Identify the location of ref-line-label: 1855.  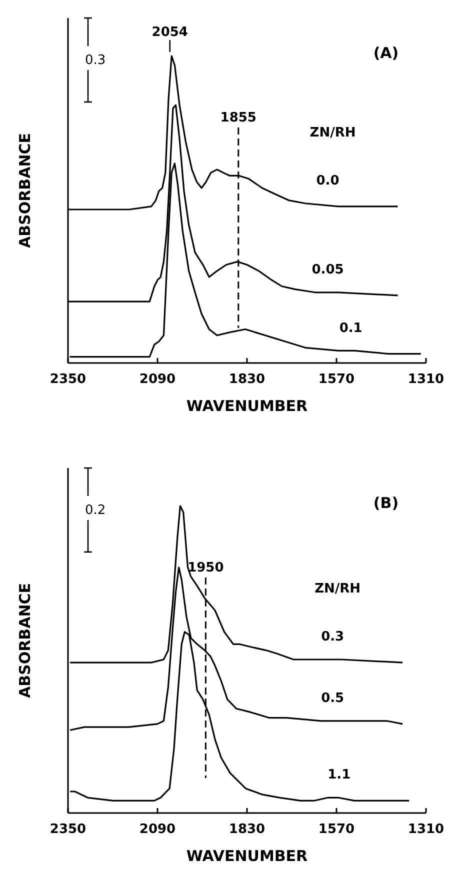
(238, 118).